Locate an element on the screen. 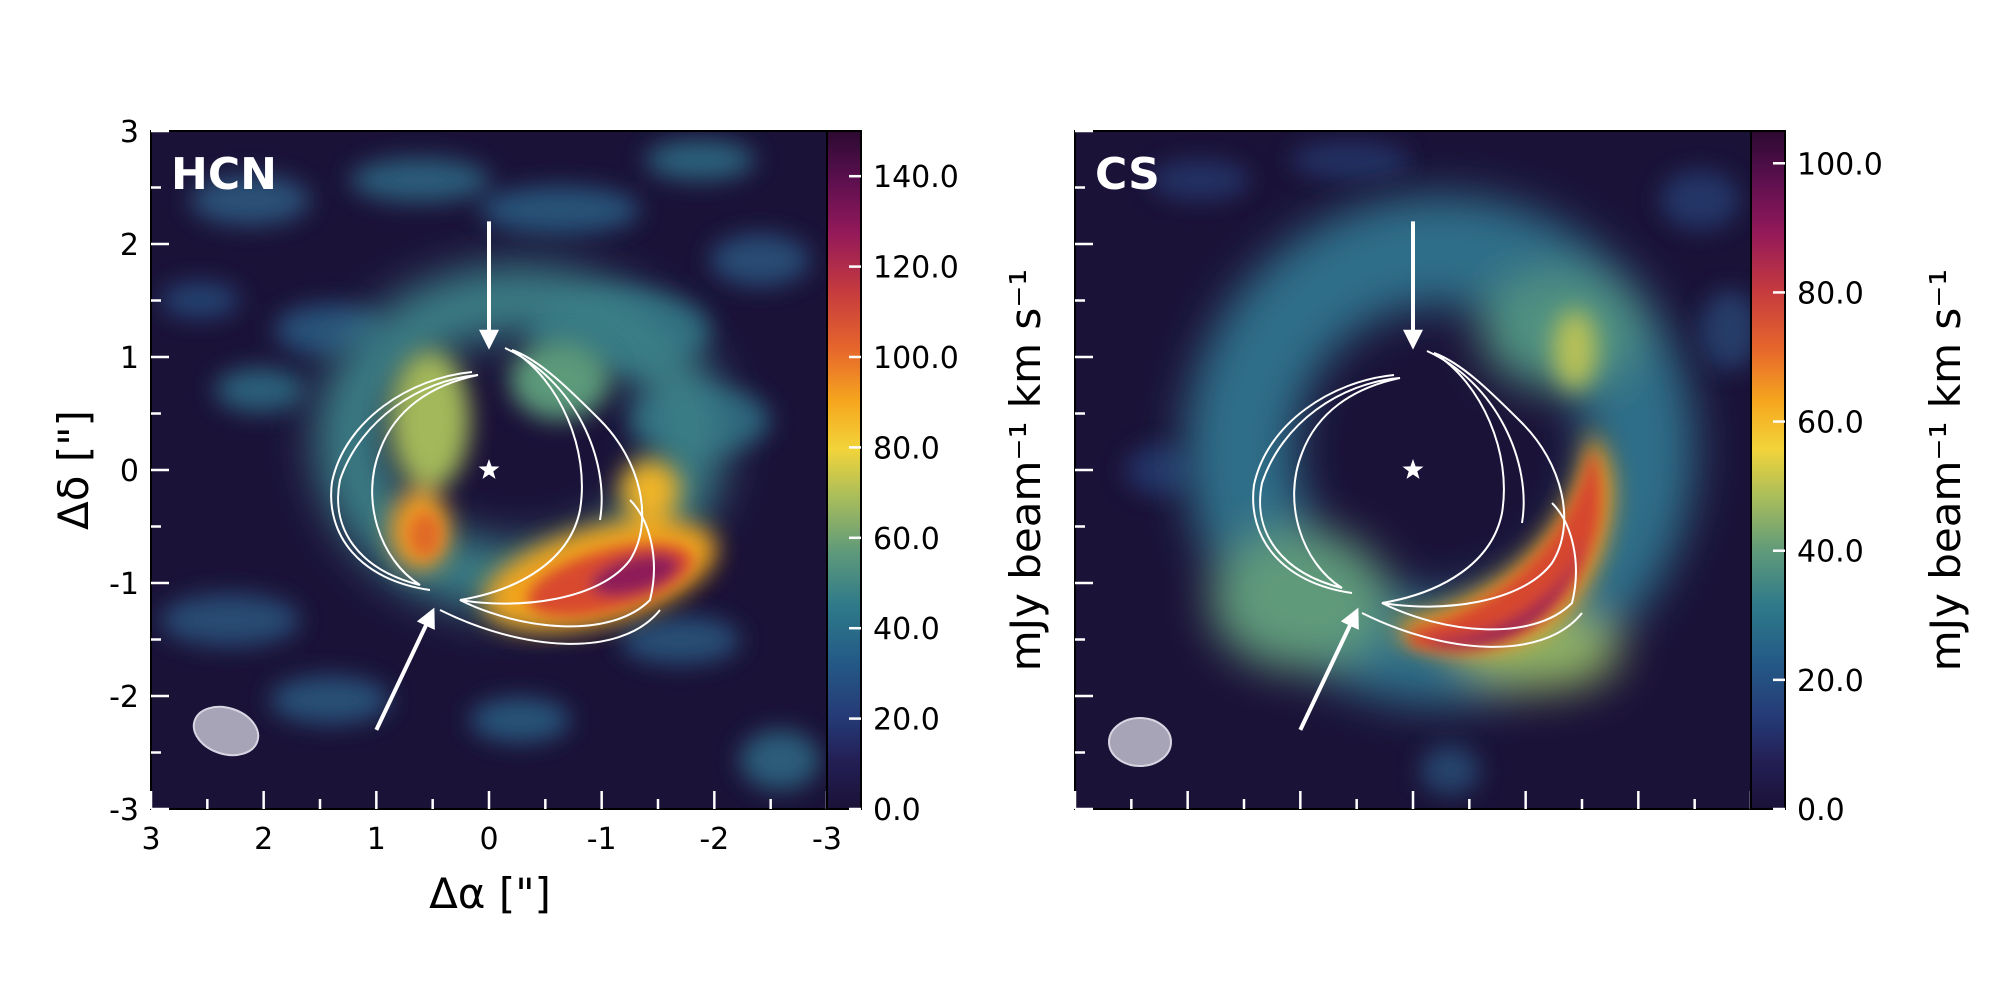 This screenshot has height=1000, width=2000. hcn-x-axis-label: Δα ["] is located at coordinates (490, 893).